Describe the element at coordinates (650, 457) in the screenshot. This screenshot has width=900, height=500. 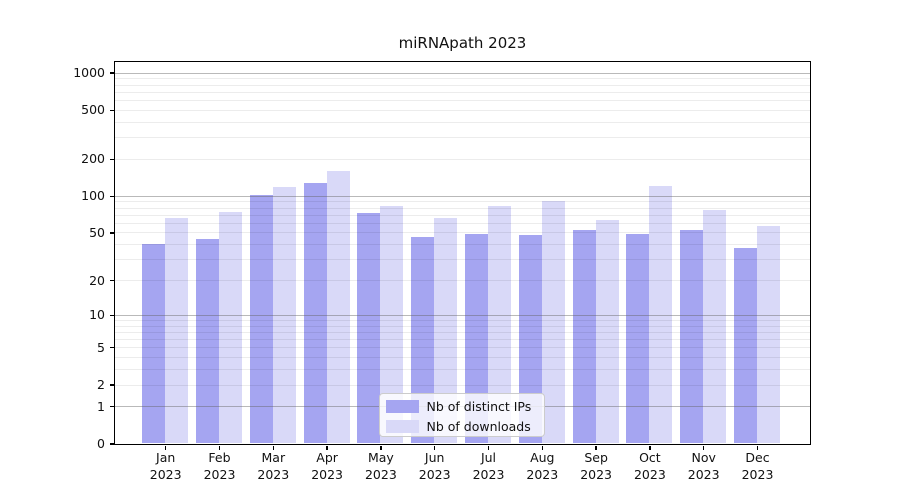
I see `x-tick-month: Oct` at that location.